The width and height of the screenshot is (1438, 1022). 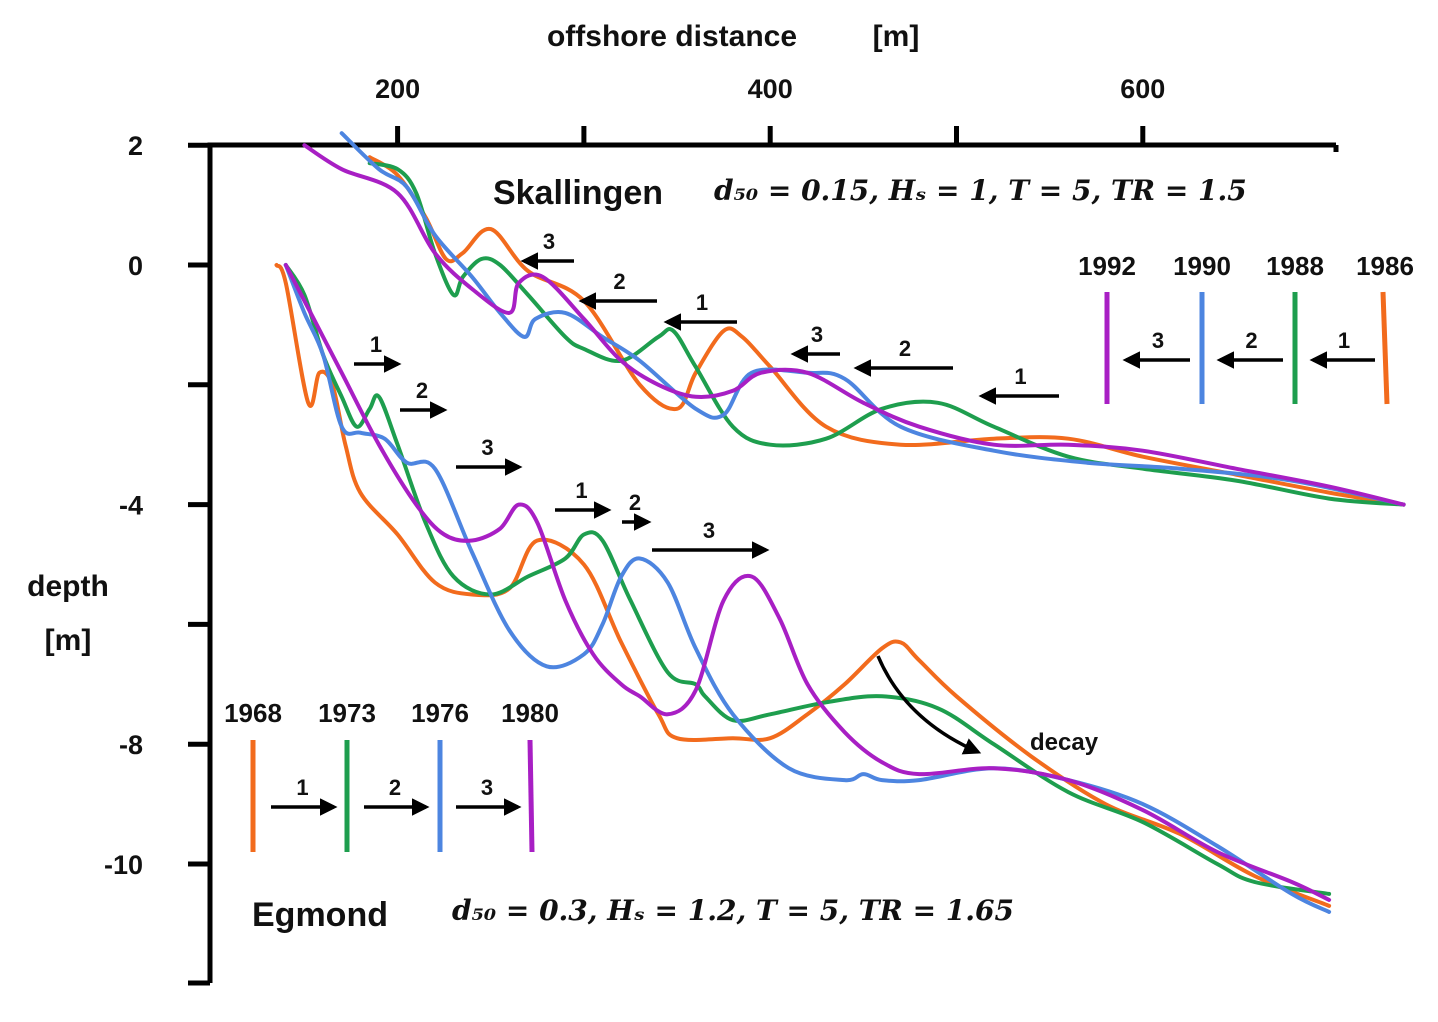 What do you see at coordinates (1107, 266) in the screenshot?
I see `legend-year-1992: 1992` at bounding box center [1107, 266].